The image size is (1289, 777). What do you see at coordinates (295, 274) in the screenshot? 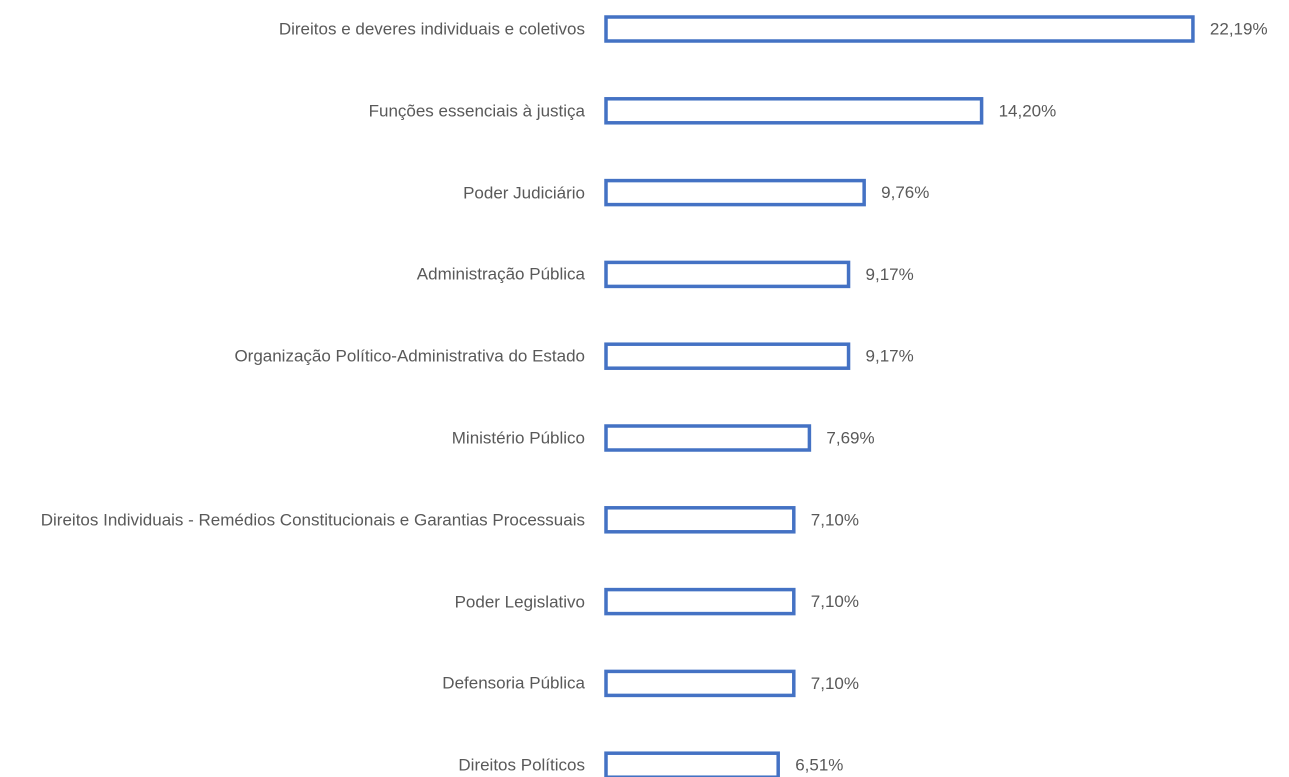
I see `category-label: Administração Pública` at bounding box center [295, 274].